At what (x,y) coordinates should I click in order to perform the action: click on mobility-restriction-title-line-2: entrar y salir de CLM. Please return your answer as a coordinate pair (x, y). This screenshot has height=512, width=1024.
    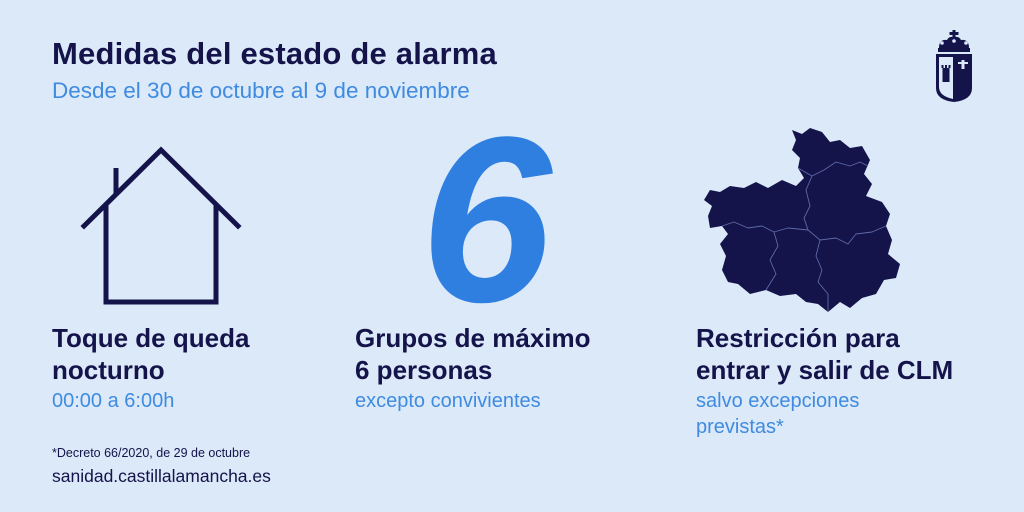
    Looking at the image, I should click on (825, 370).